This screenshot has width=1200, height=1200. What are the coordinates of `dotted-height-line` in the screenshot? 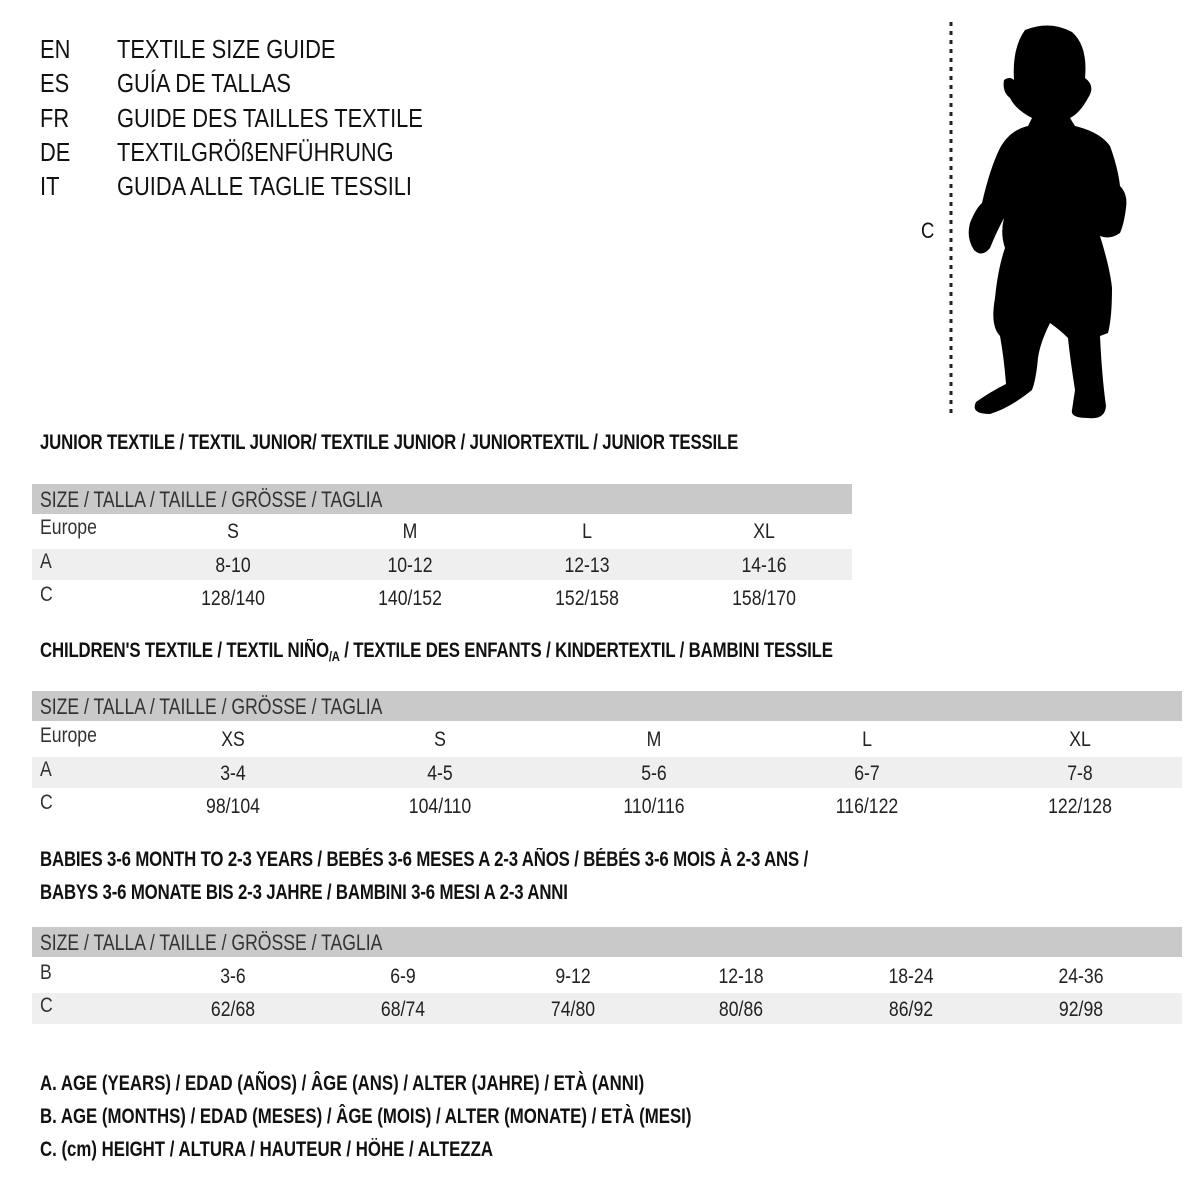 It's located at (951, 218).